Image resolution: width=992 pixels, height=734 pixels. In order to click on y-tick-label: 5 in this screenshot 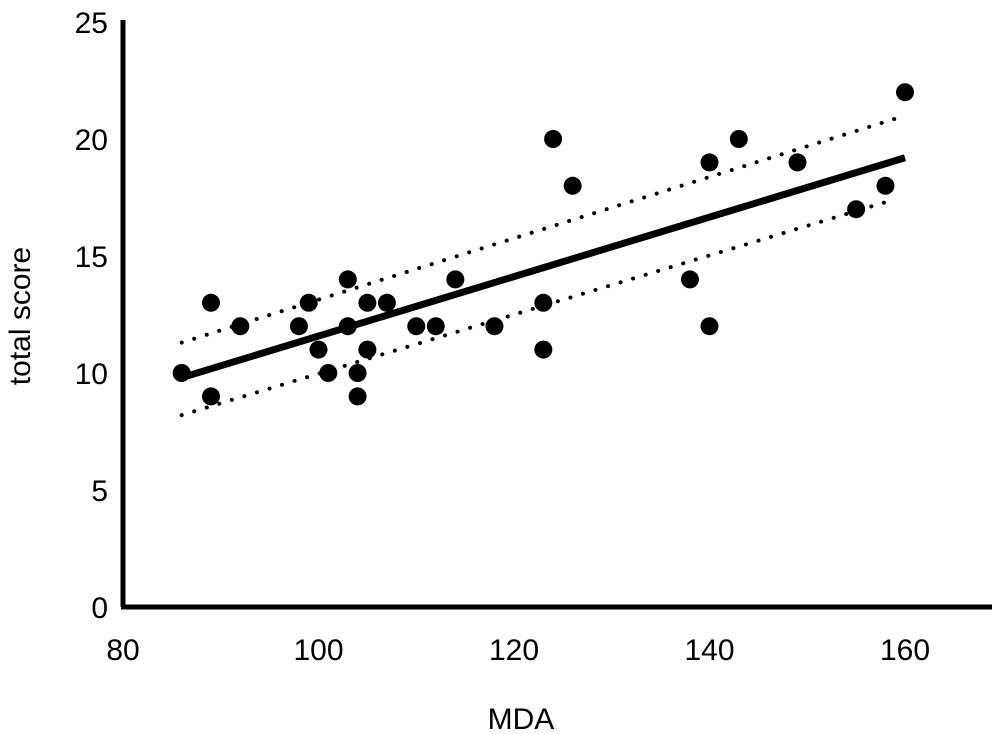, I will do `click(99, 491)`.